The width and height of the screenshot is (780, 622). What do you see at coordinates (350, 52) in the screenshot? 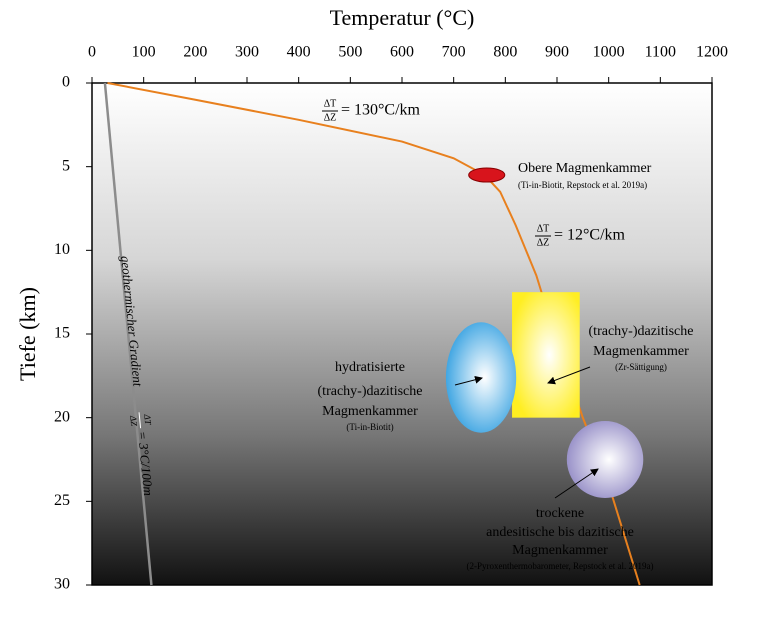
I see `x-tick-label: 500` at bounding box center [350, 52].